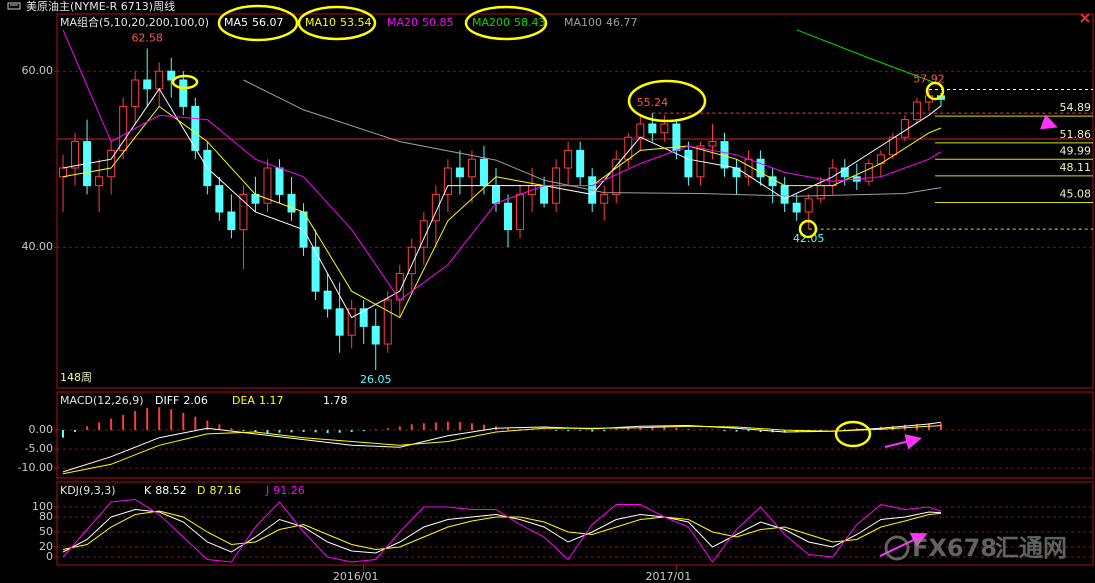  What do you see at coordinates (491, 22) in the screenshot?
I see `legend-name: MA200` at bounding box center [491, 22].